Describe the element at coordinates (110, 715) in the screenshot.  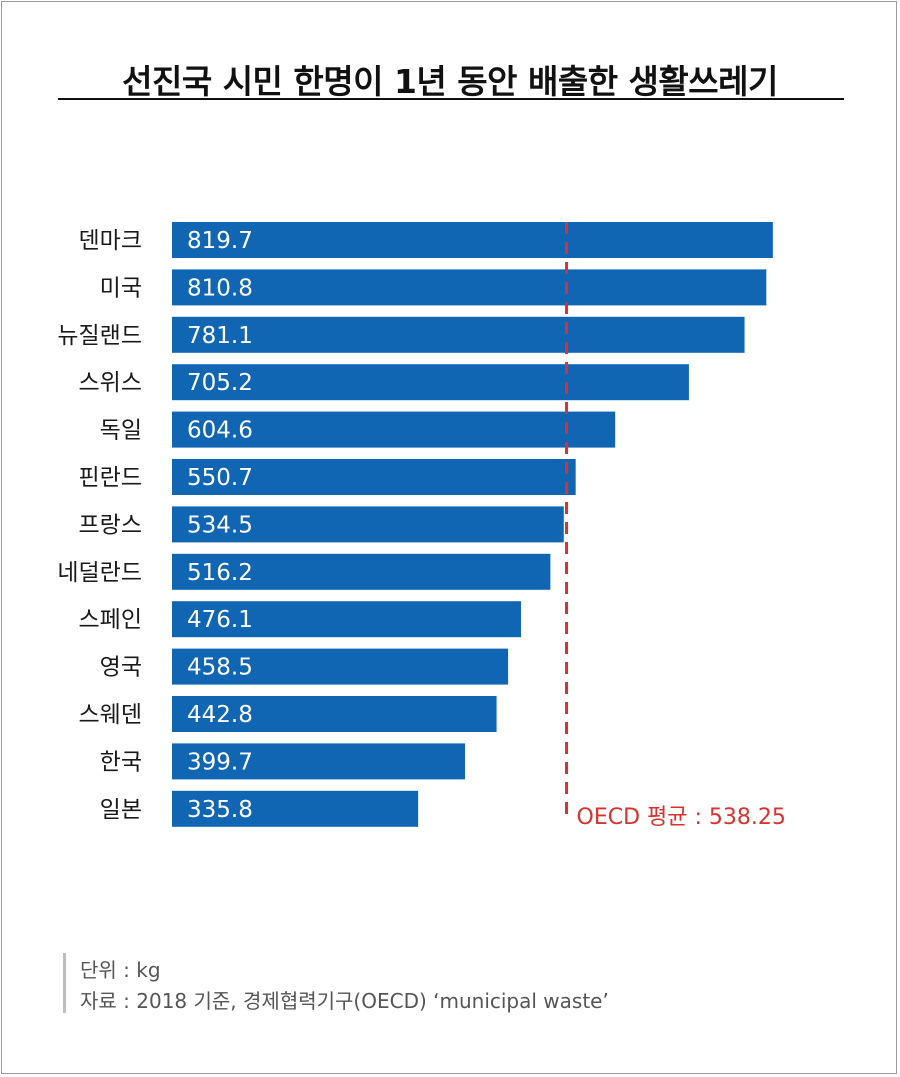
I see `category-label: 스웨덴` at that location.